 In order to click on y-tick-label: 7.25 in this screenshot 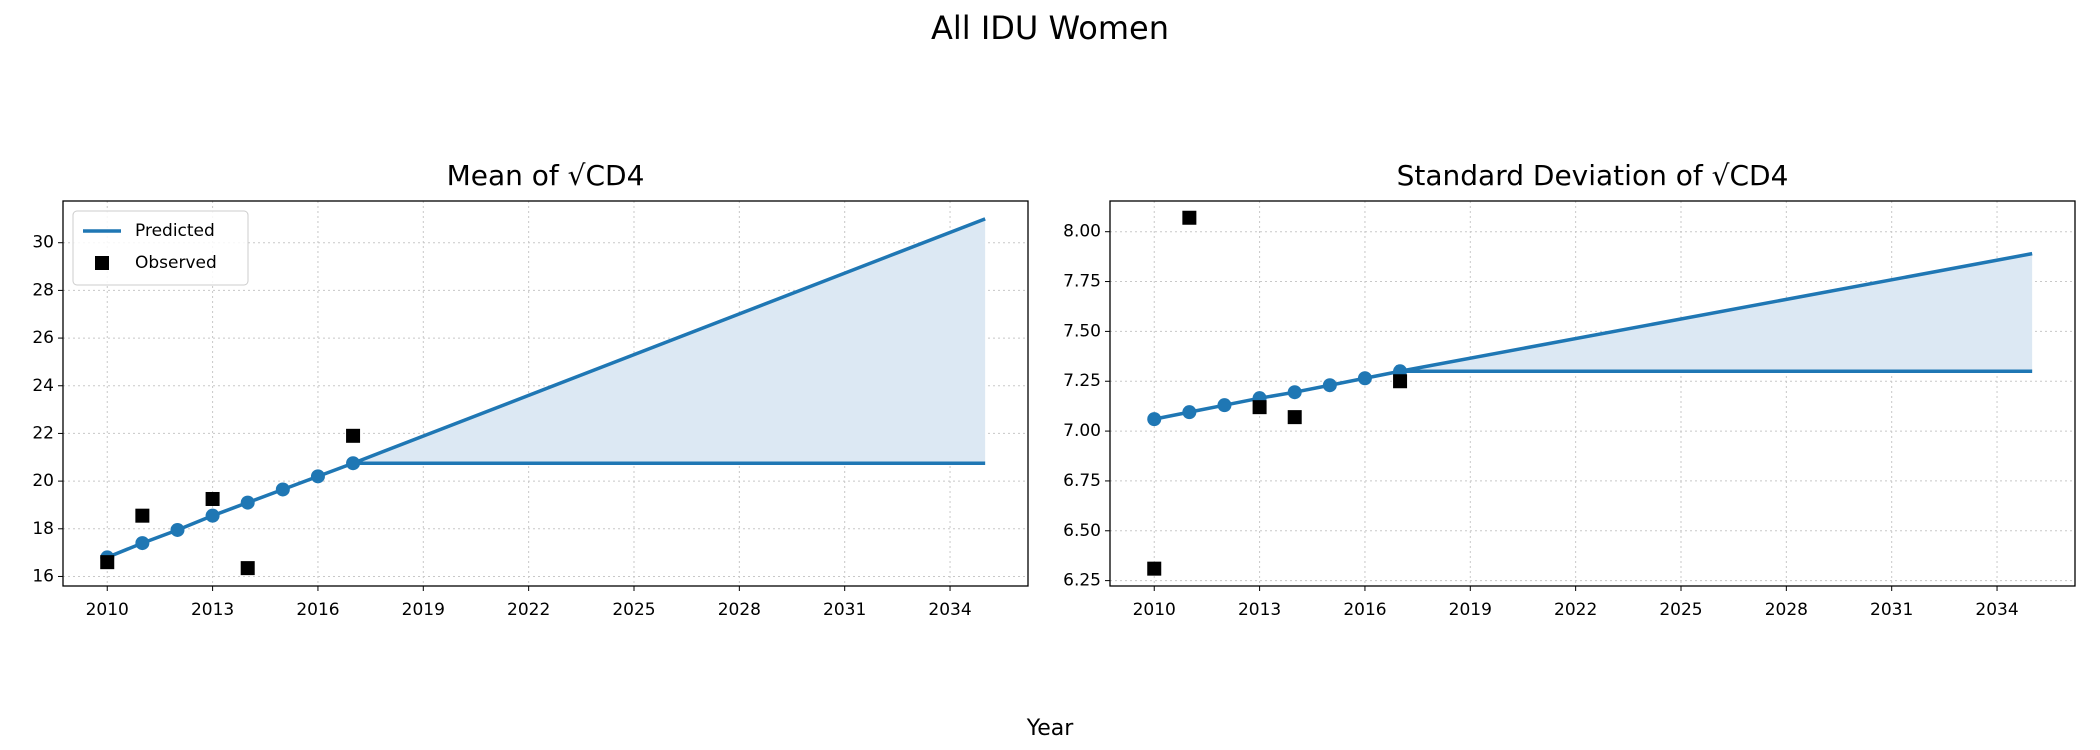, I will do `click(1082, 381)`.